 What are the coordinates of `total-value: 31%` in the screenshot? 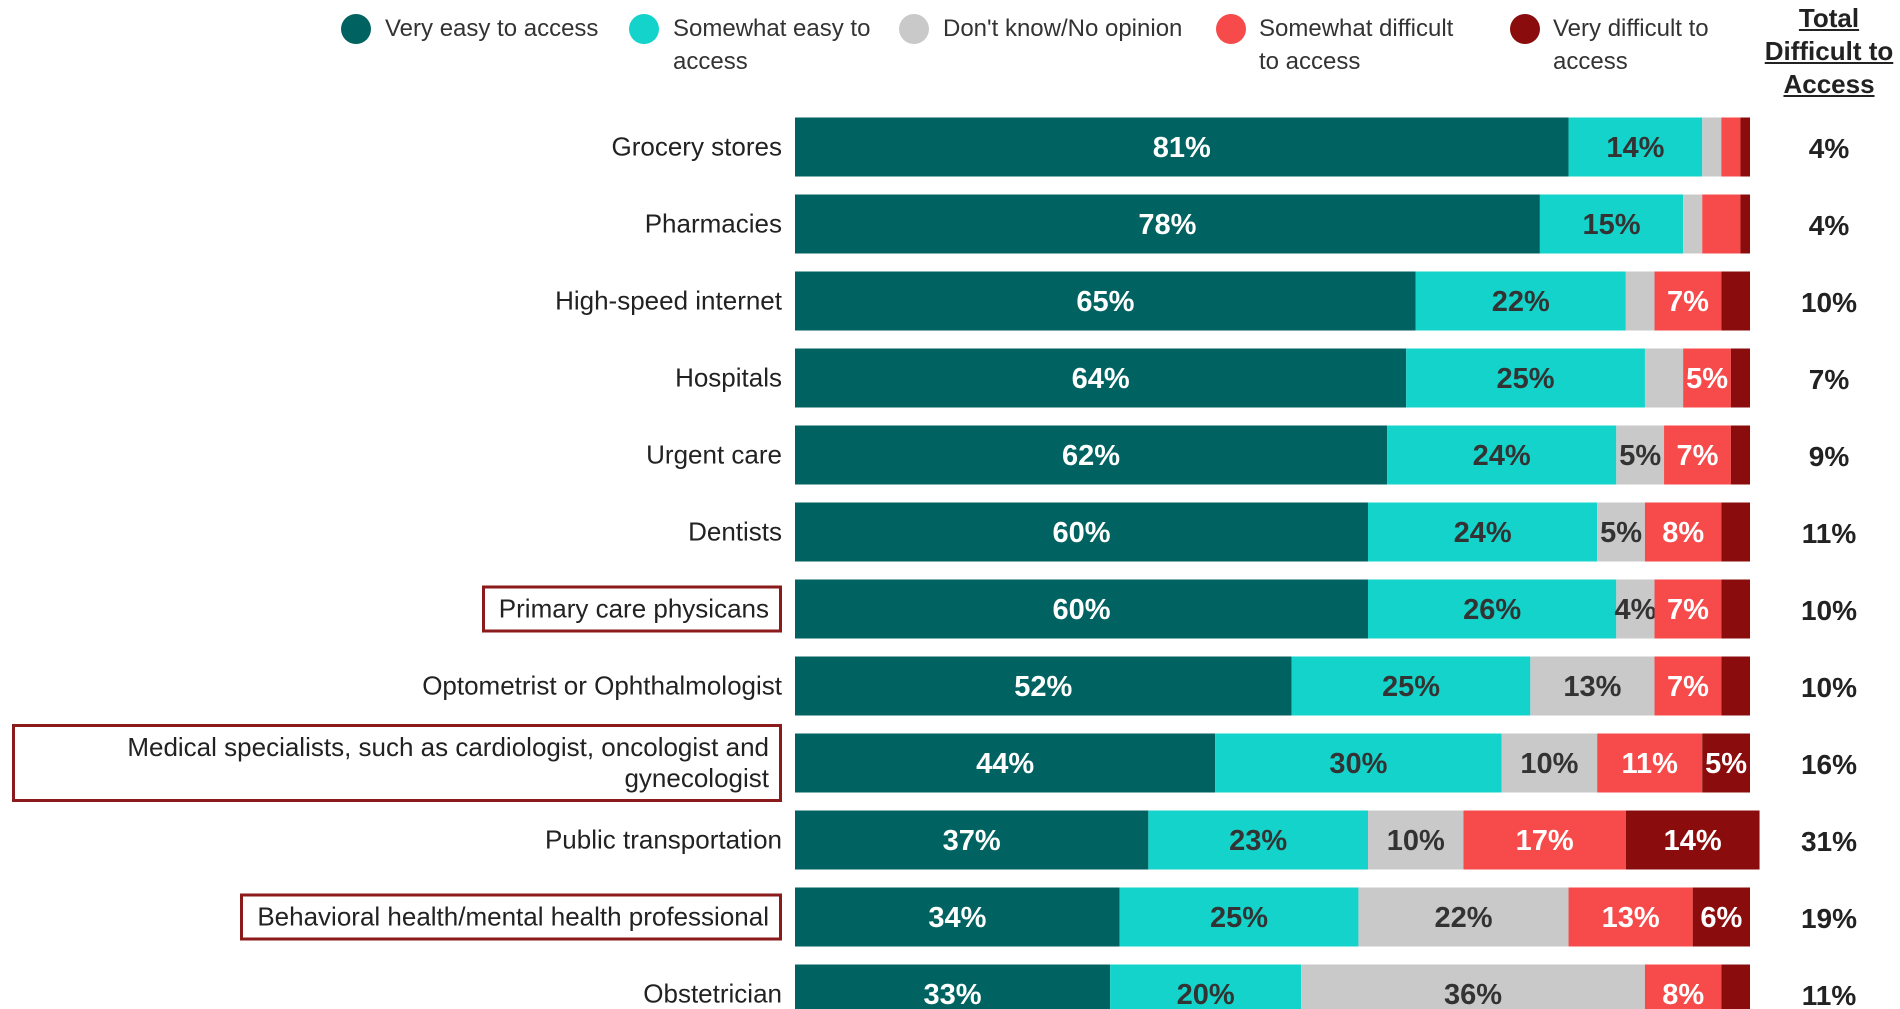 It's located at (1829, 841).